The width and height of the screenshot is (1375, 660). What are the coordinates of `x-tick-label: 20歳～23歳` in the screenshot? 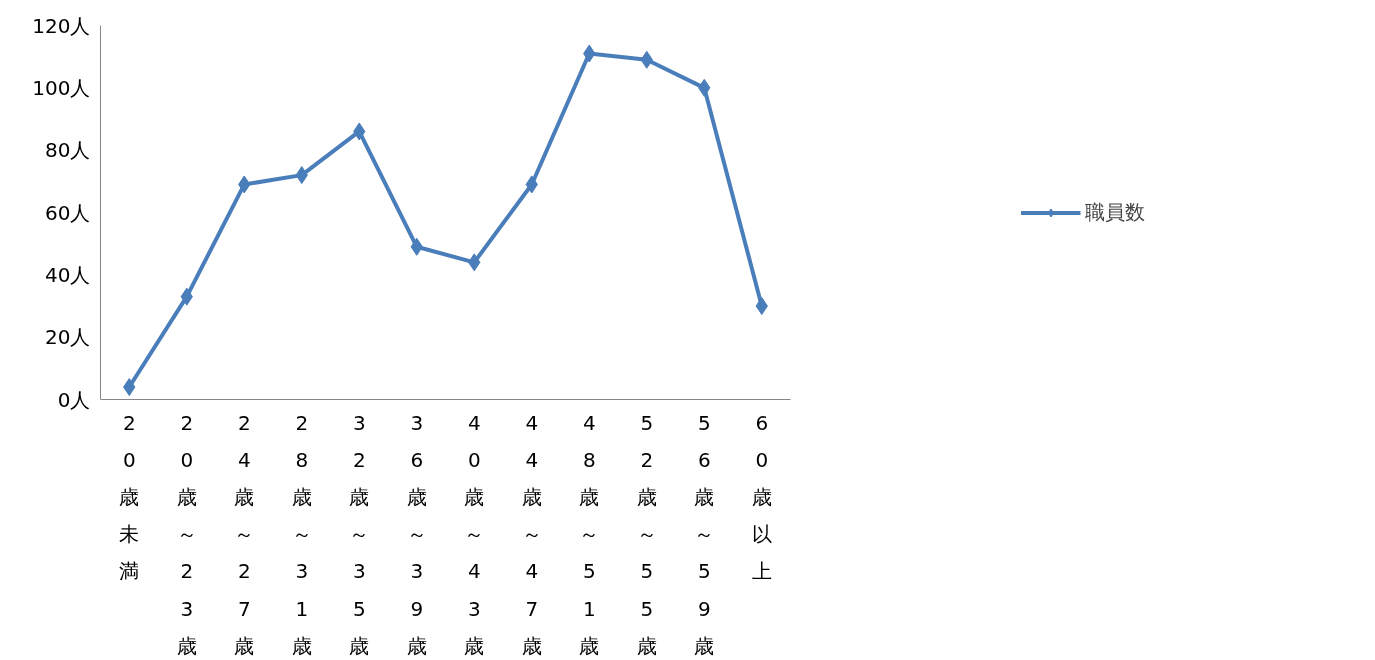 It's located at (186, 534).